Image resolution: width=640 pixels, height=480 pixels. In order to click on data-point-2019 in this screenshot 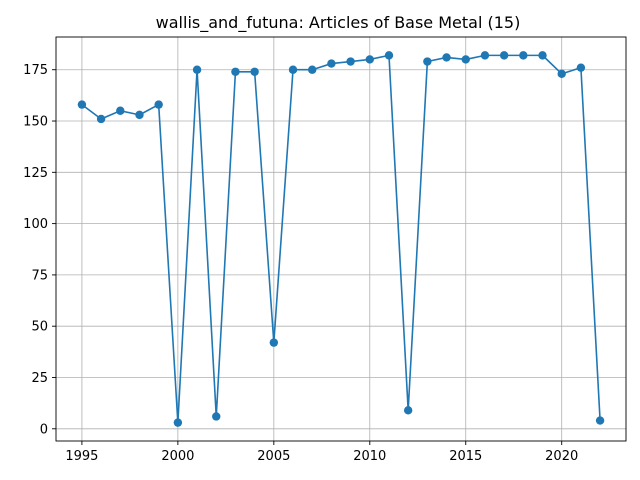, I will do `click(542, 55)`.